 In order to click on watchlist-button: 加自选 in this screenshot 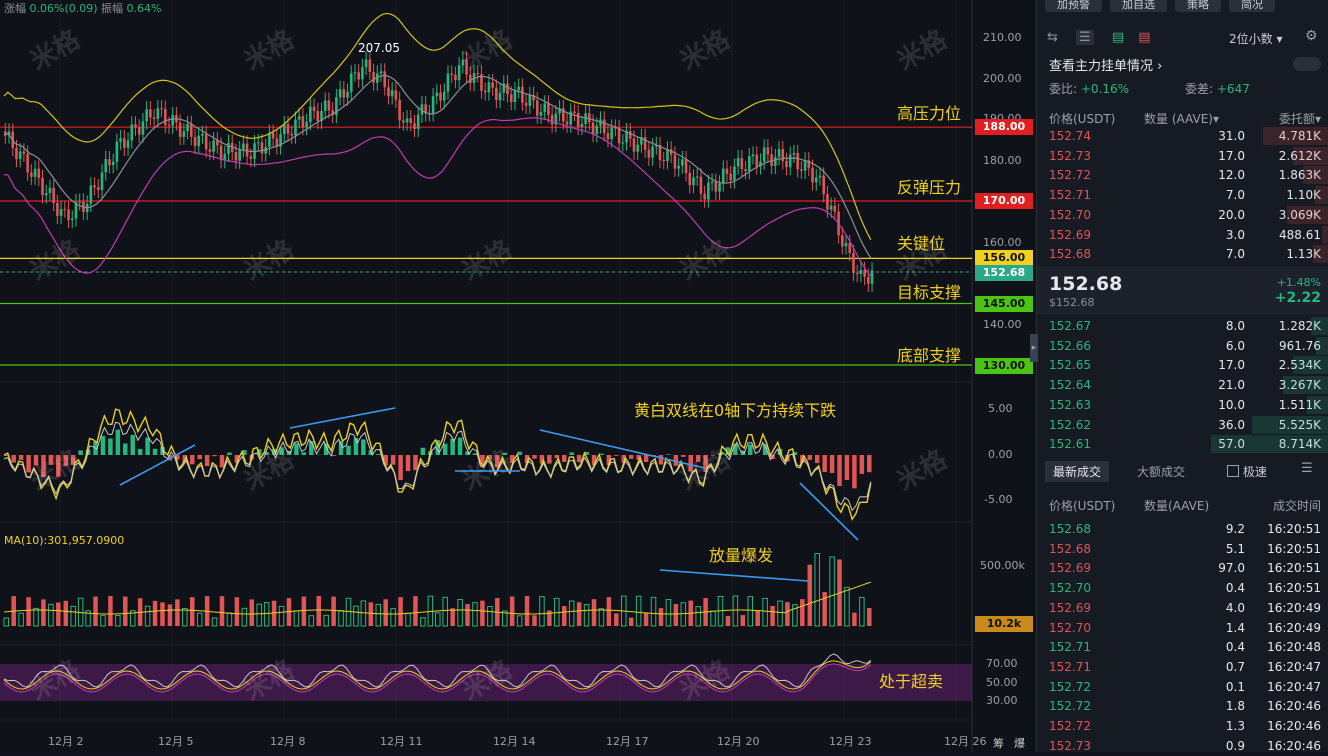, I will do `click(1138, 6)`.